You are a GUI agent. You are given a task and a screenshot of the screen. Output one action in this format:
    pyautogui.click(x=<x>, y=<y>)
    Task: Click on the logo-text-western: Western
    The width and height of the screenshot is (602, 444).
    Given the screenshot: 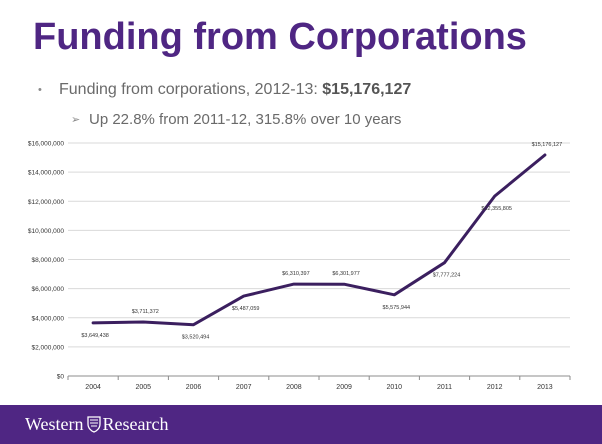 What is the action you would take?
    pyautogui.click(x=54, y=424)
    